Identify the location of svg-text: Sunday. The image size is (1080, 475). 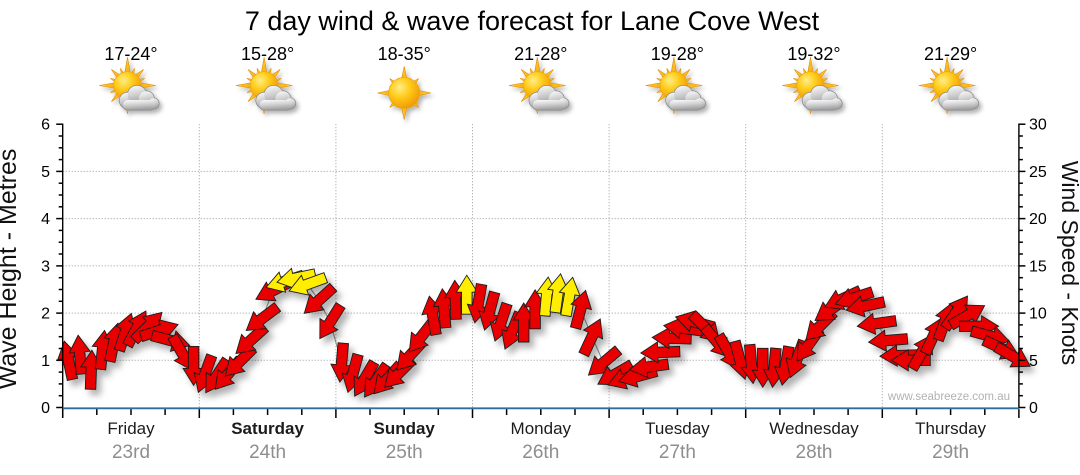
(404, 428).